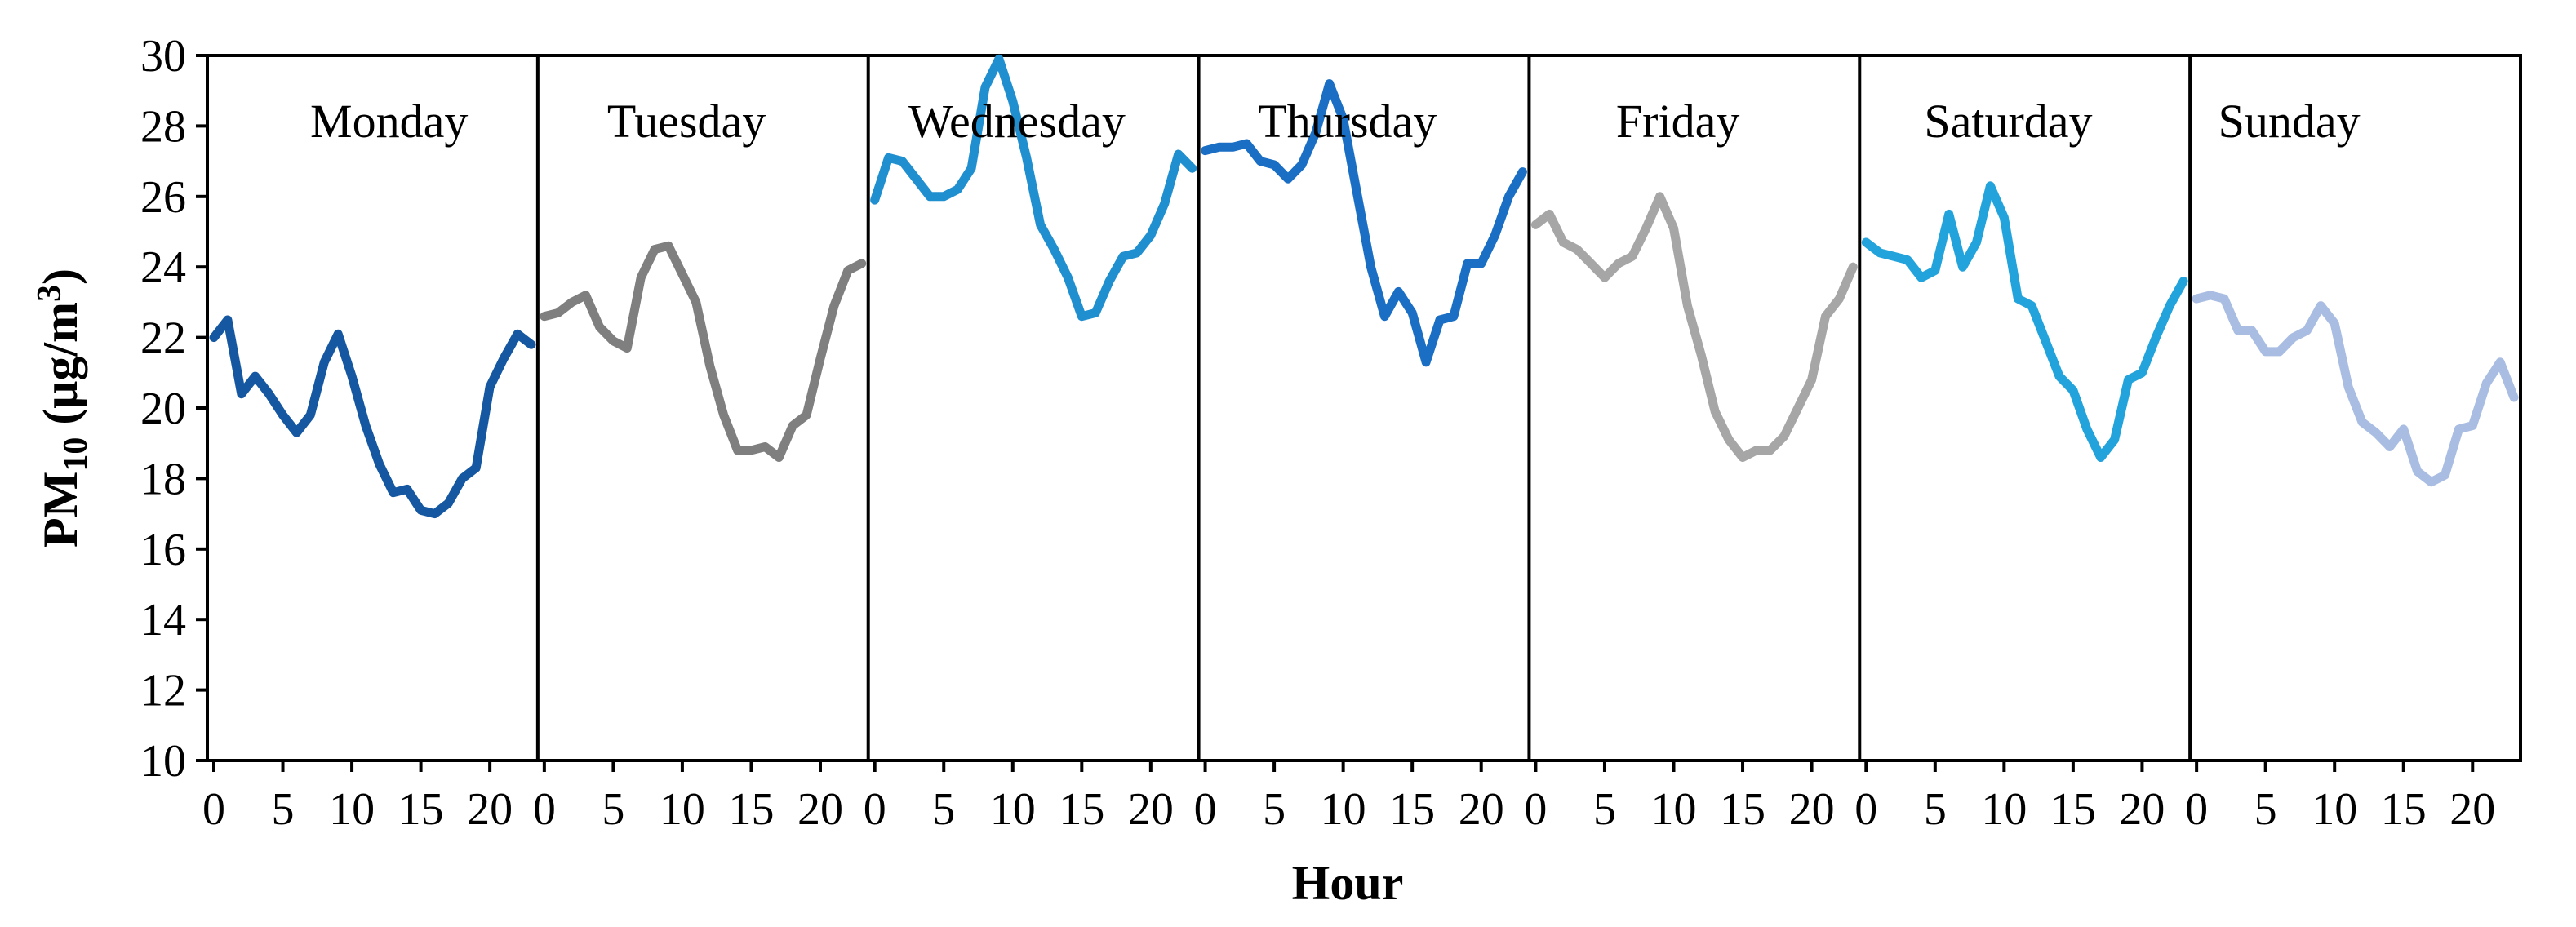  Describe the element at coordinates (163, 267) in the screenshot. I see `y-tick-label: 24` at that location.